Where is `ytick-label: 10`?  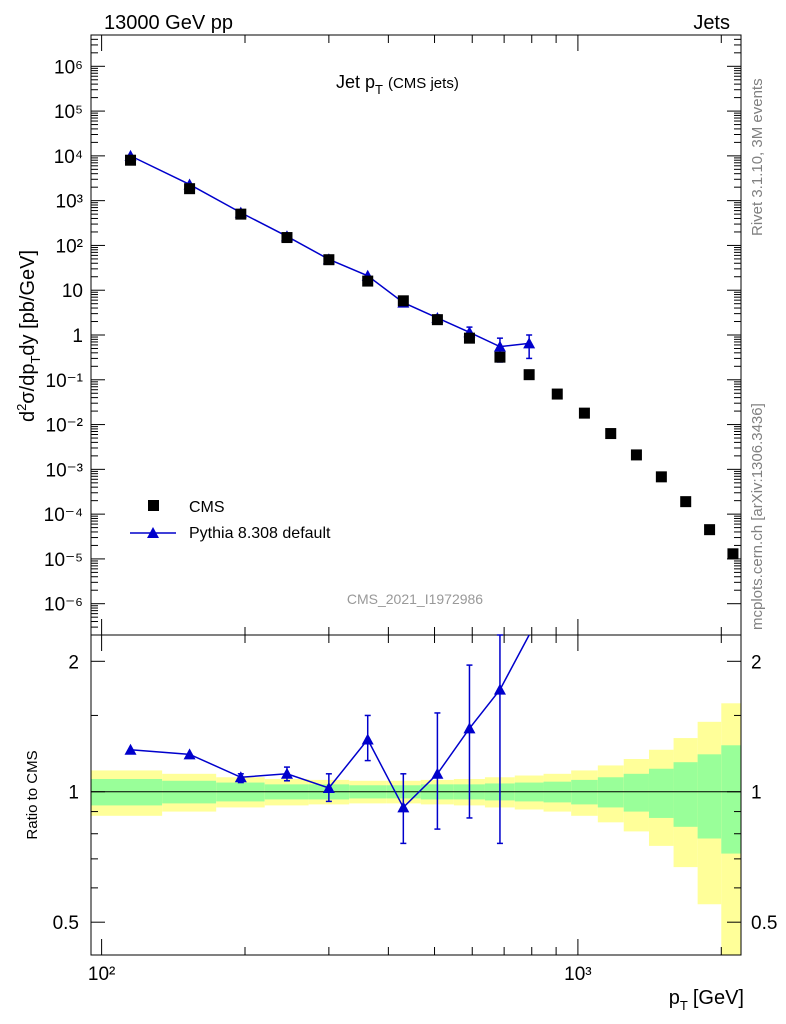 ytick-label: 10 is located at coordinates (72, 291).